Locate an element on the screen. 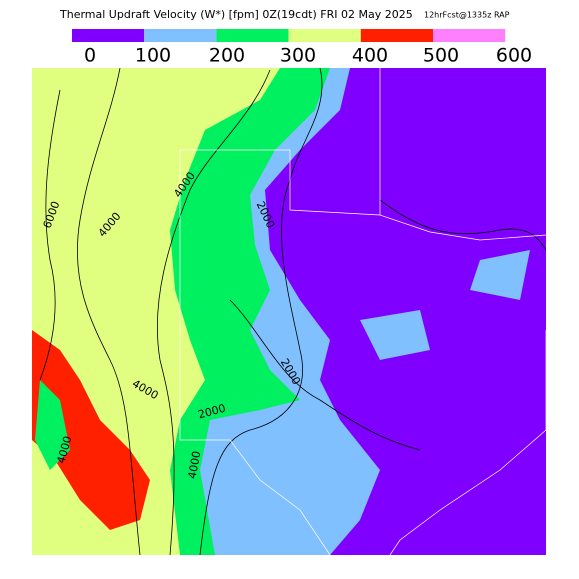  legend-label: 400 is located at coordinates (370, 56).